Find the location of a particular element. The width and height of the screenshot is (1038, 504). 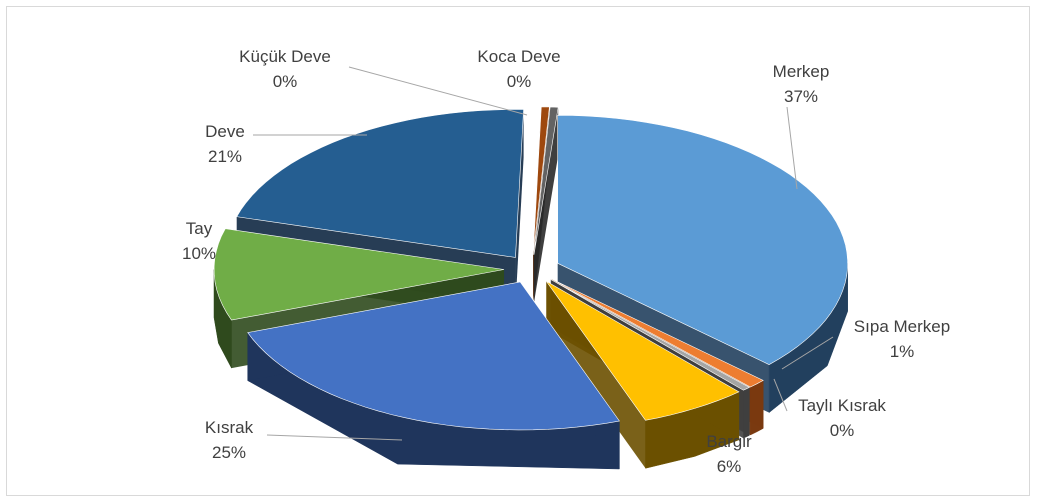

slice-wall-koca-deve is located at coordinates (546, 205).